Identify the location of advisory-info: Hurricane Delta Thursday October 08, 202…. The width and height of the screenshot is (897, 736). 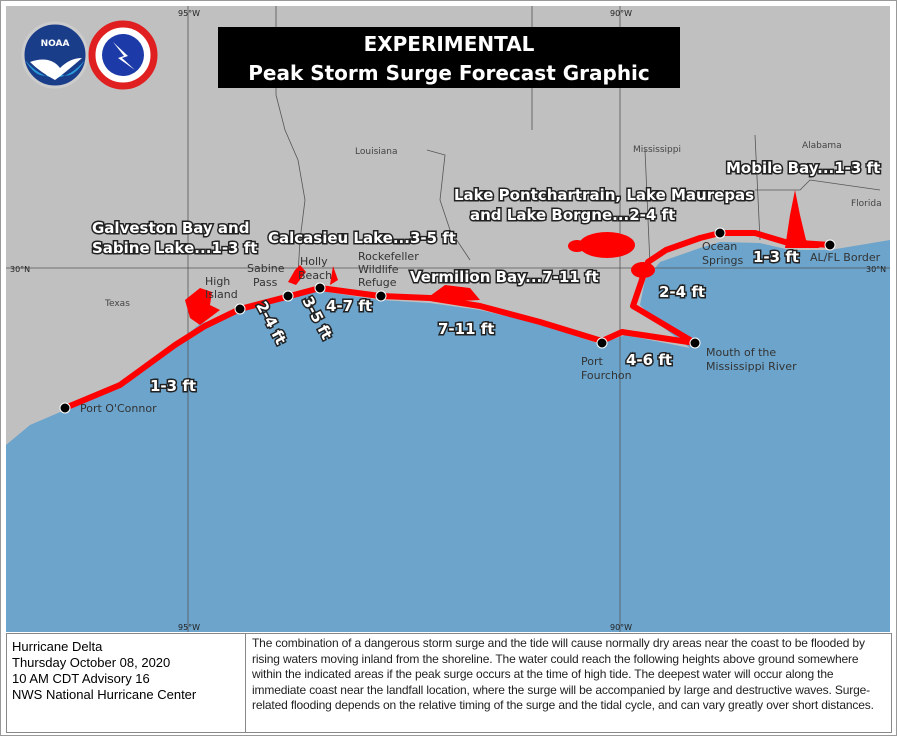
(126, 683).